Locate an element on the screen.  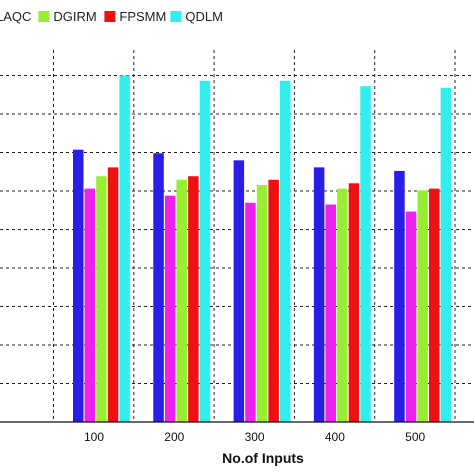
legend-label: DGIRM is located at coordinates (74, 16).